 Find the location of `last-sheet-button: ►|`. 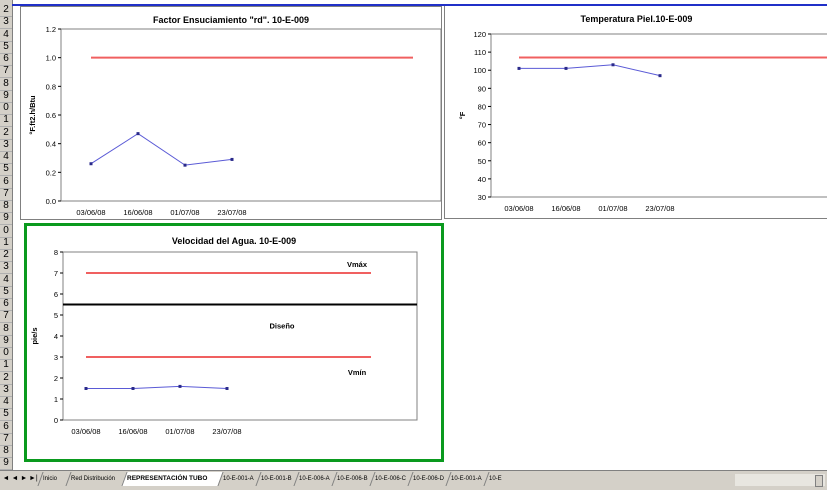

last-sheet-button: ►| is located at coordinates (33, 478).